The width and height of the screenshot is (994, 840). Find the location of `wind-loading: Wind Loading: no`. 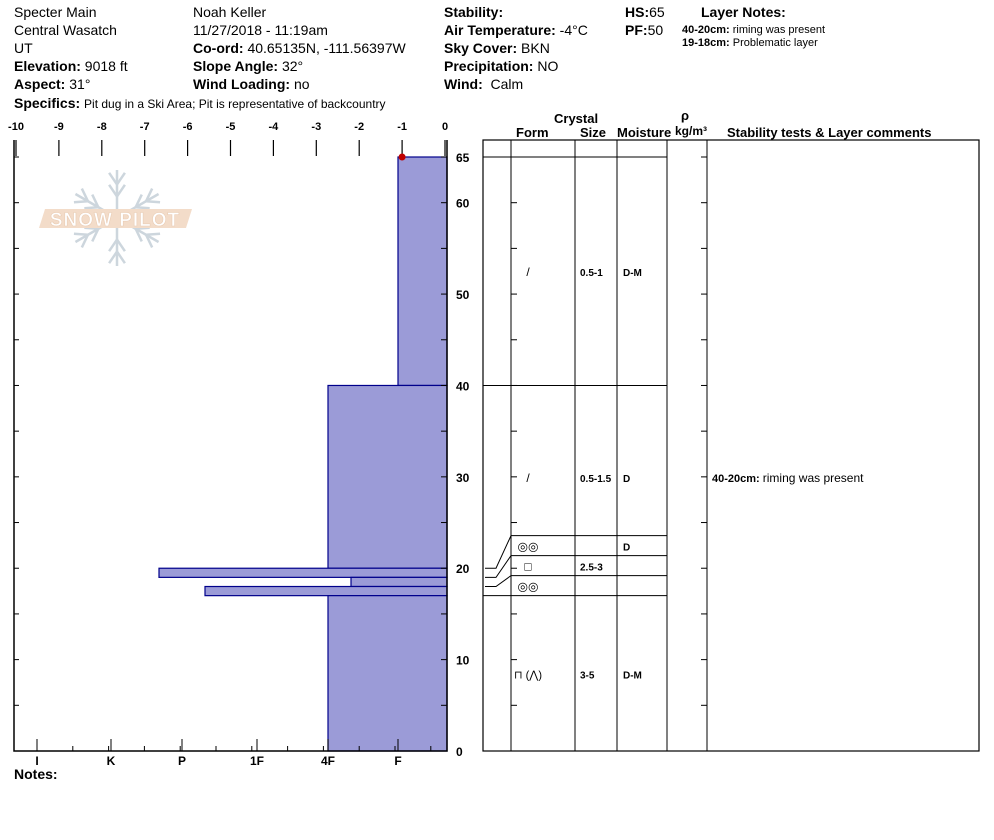

wind-loading: Wind Loading: no is located at coordinates (251, 84).